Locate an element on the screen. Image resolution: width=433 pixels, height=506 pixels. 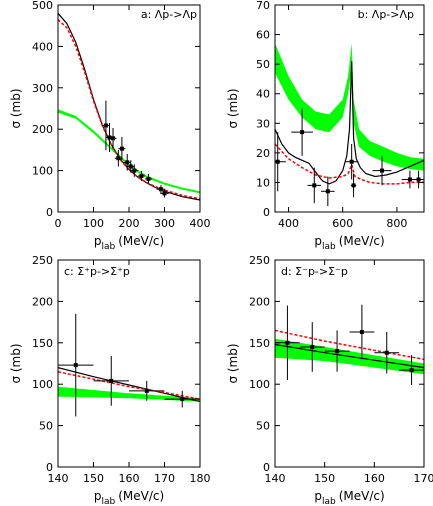
y-tick-label: 10 is located at coordinates (263, 182).